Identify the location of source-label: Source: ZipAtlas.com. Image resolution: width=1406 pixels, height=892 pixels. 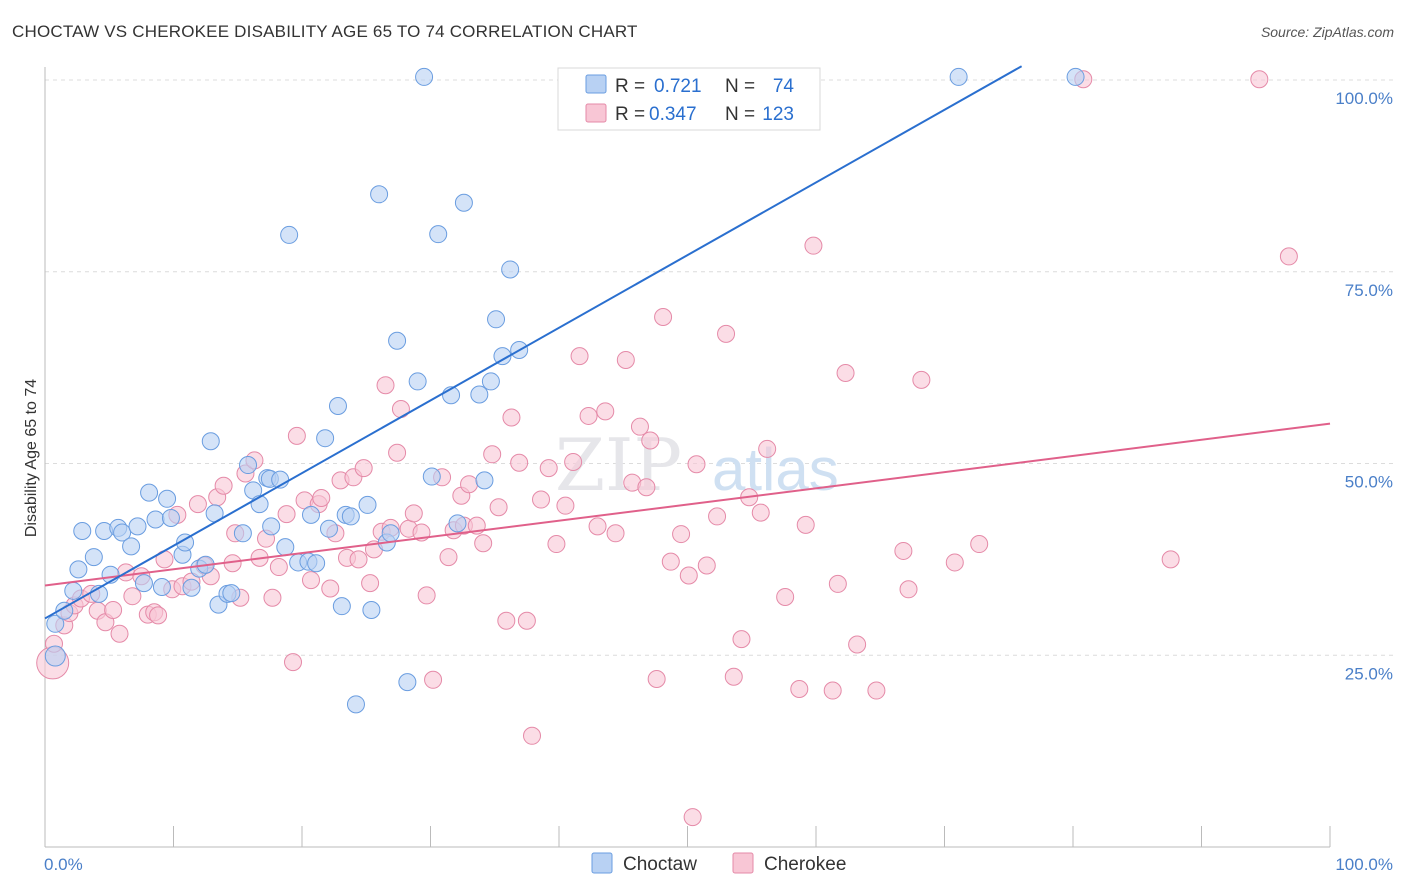
(1327, 32).